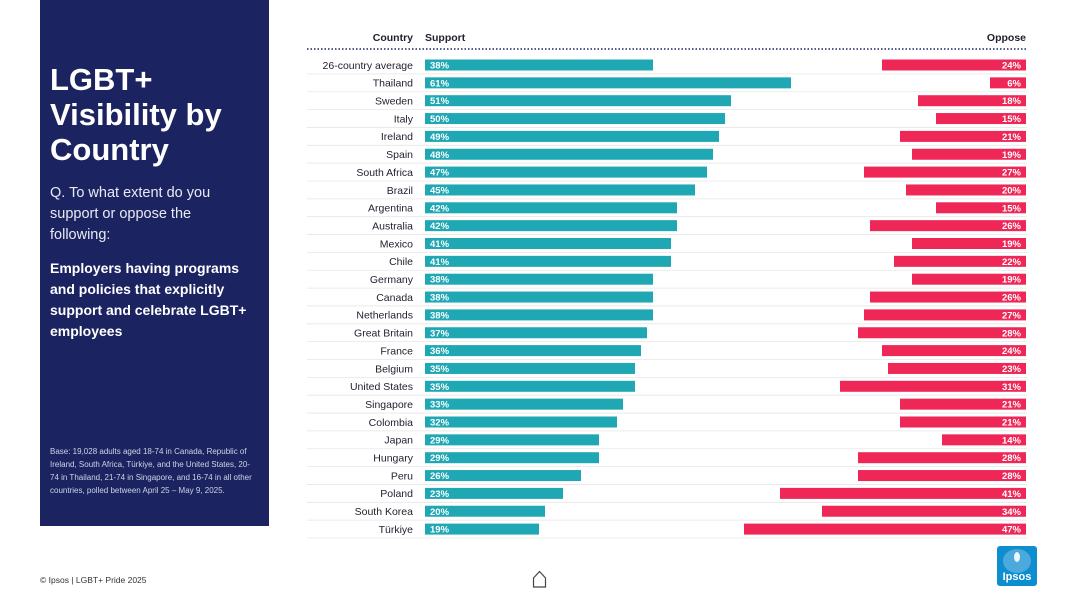 This screenshot has width=1080, height=607. Describe the element at coordinates (539, 579) in the screenshot. I see `home-icon` at that location.